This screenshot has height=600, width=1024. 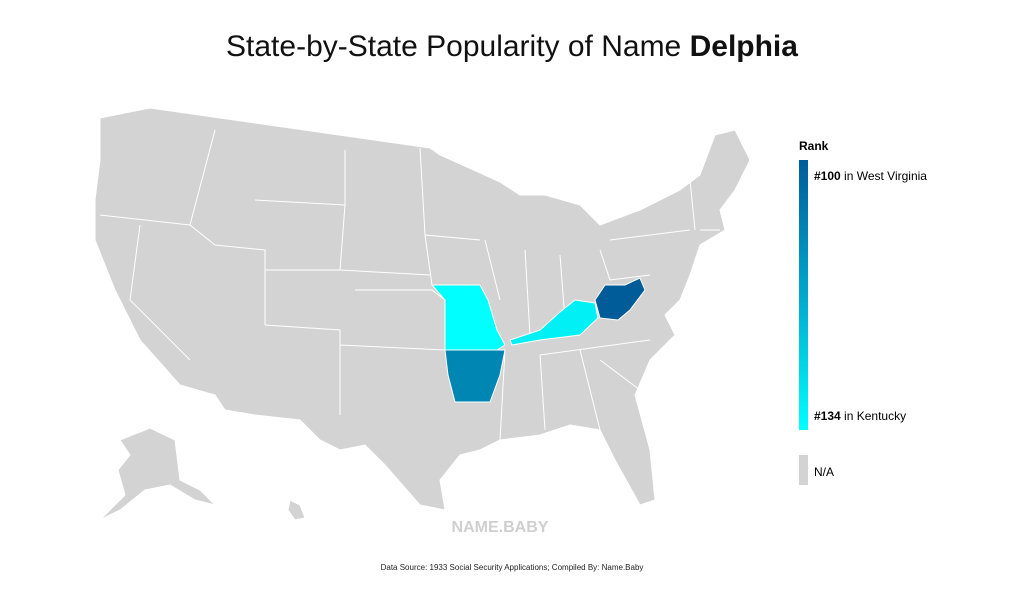 I want to click on legend-na-swatch, so click(x=803, y=470).